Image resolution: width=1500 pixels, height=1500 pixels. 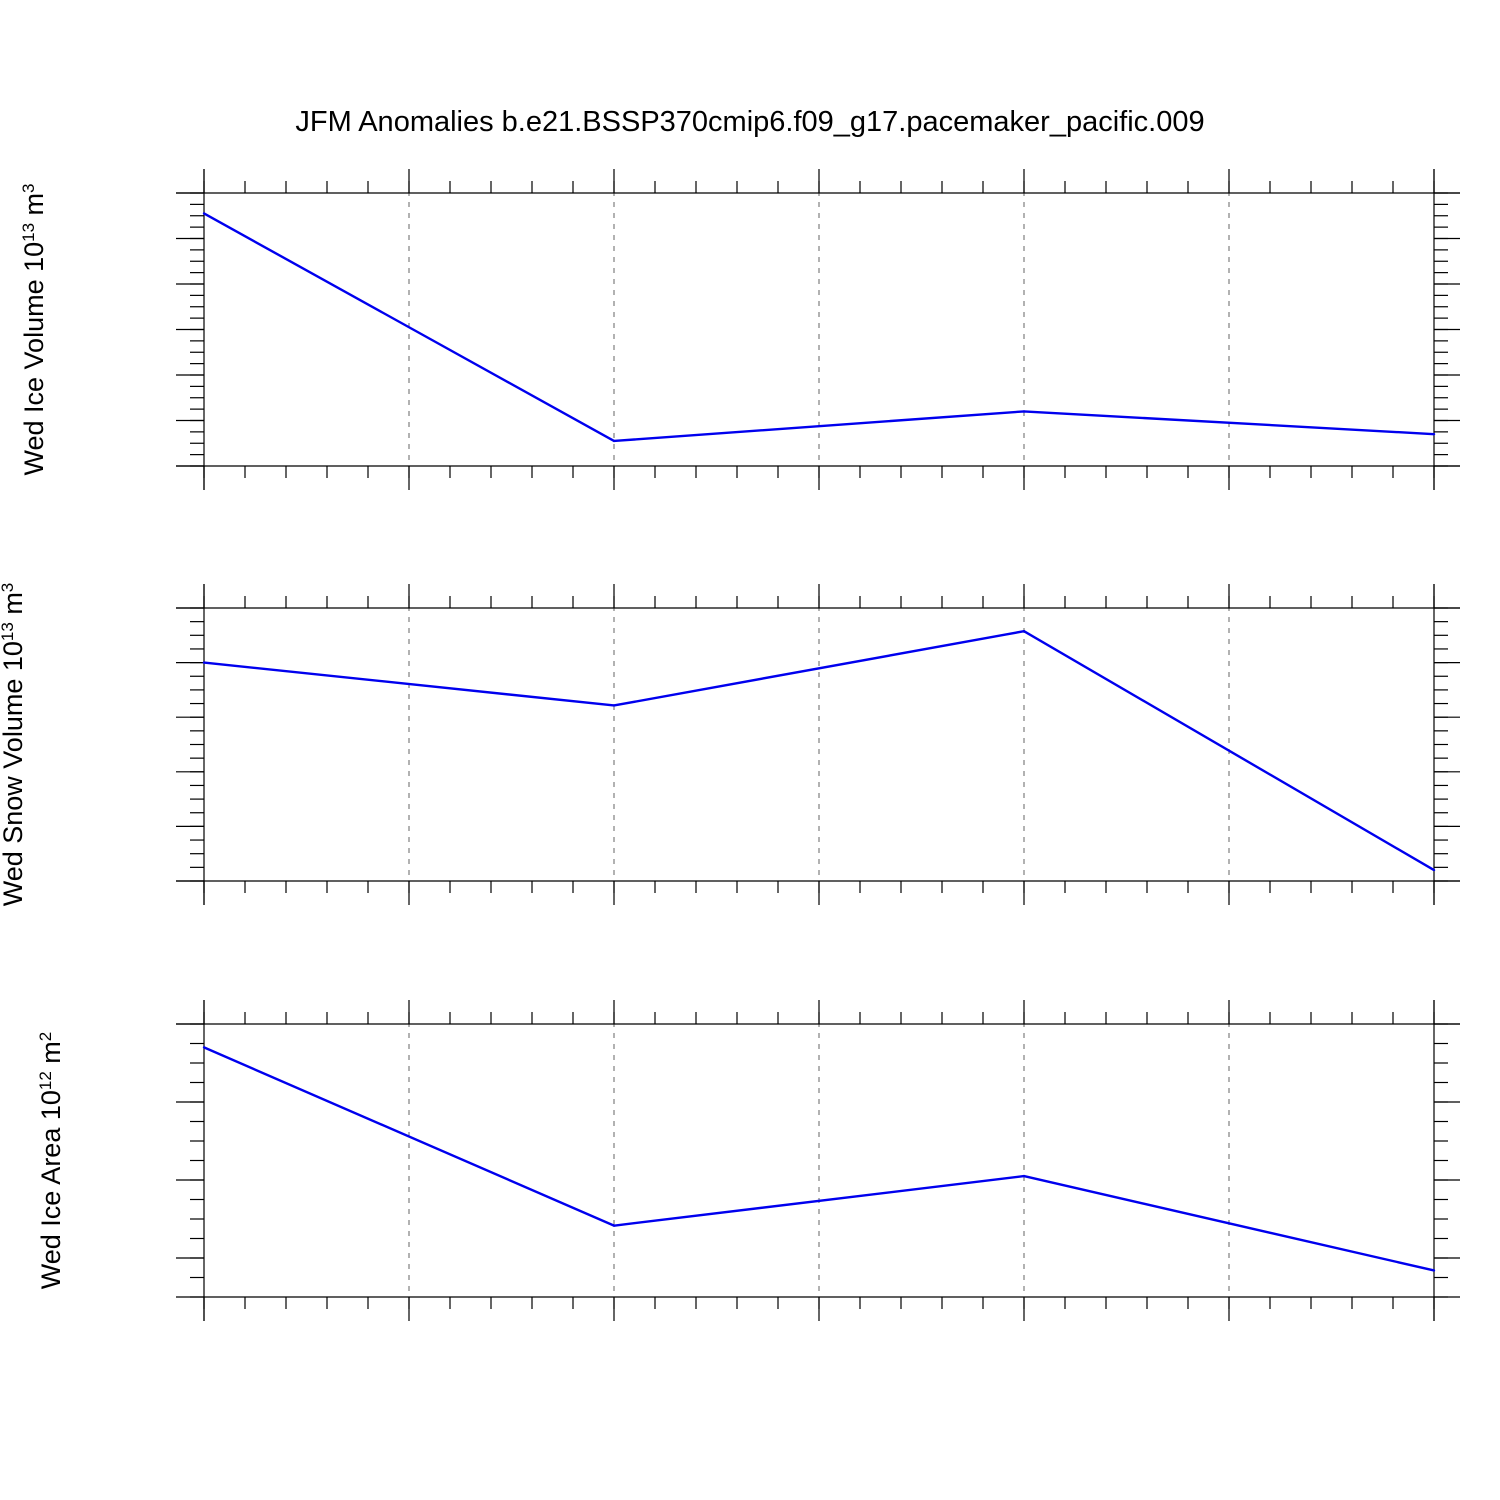 I want to click on y-axis-title: Wed Ice Volume 1013 m3, so click(x=34, y=329).